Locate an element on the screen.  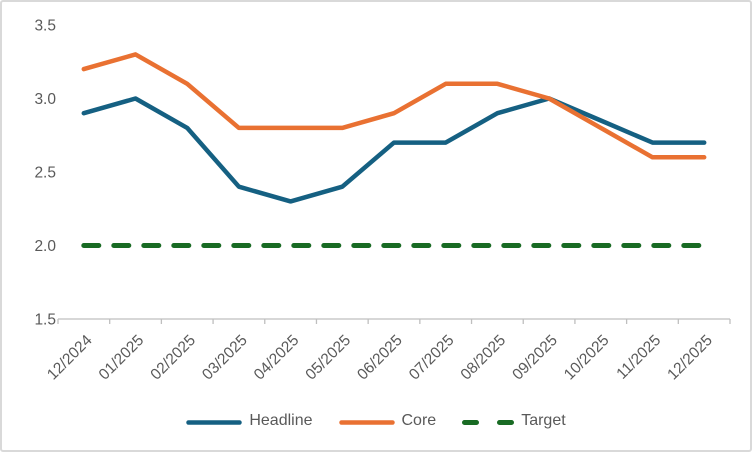
x-axis-label: 06/2025 is located at coordinates (380, 358).